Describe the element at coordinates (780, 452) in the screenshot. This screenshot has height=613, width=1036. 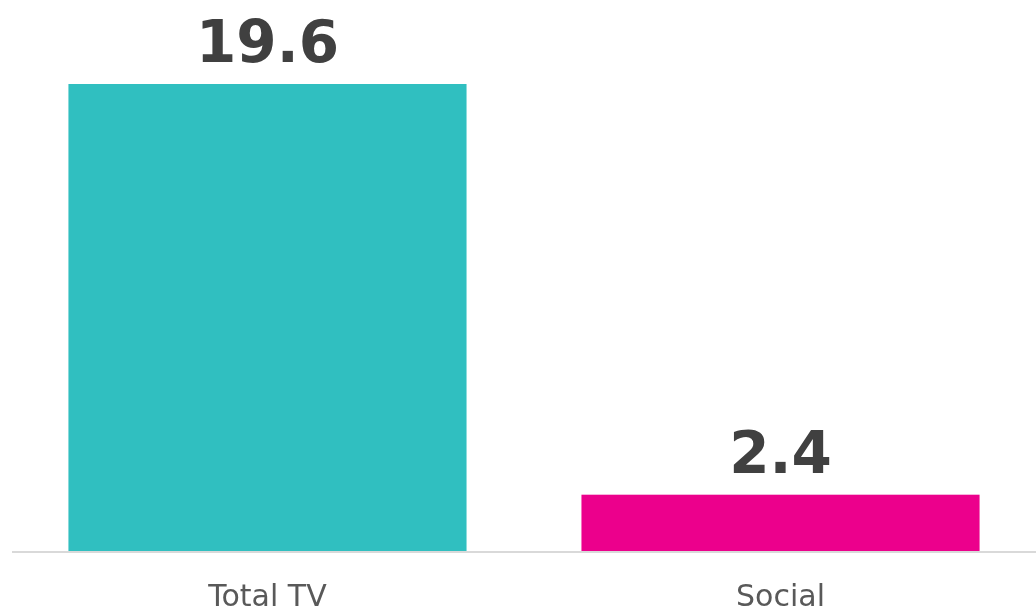
I see `data-label: 2.4` at that location.